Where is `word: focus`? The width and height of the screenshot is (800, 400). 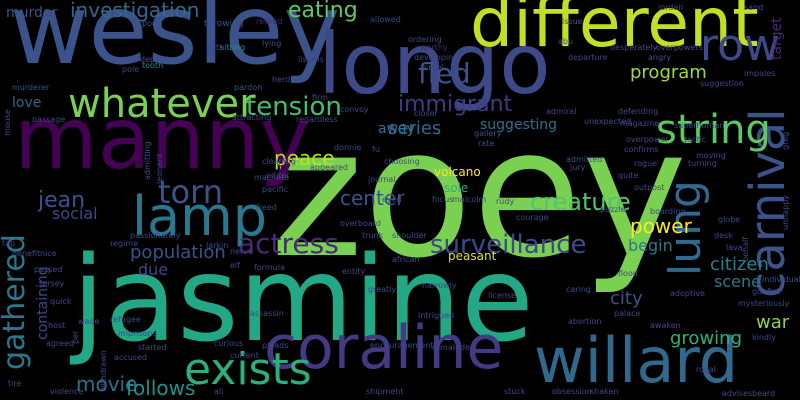
word: focus is located at coordinates (443, 199).